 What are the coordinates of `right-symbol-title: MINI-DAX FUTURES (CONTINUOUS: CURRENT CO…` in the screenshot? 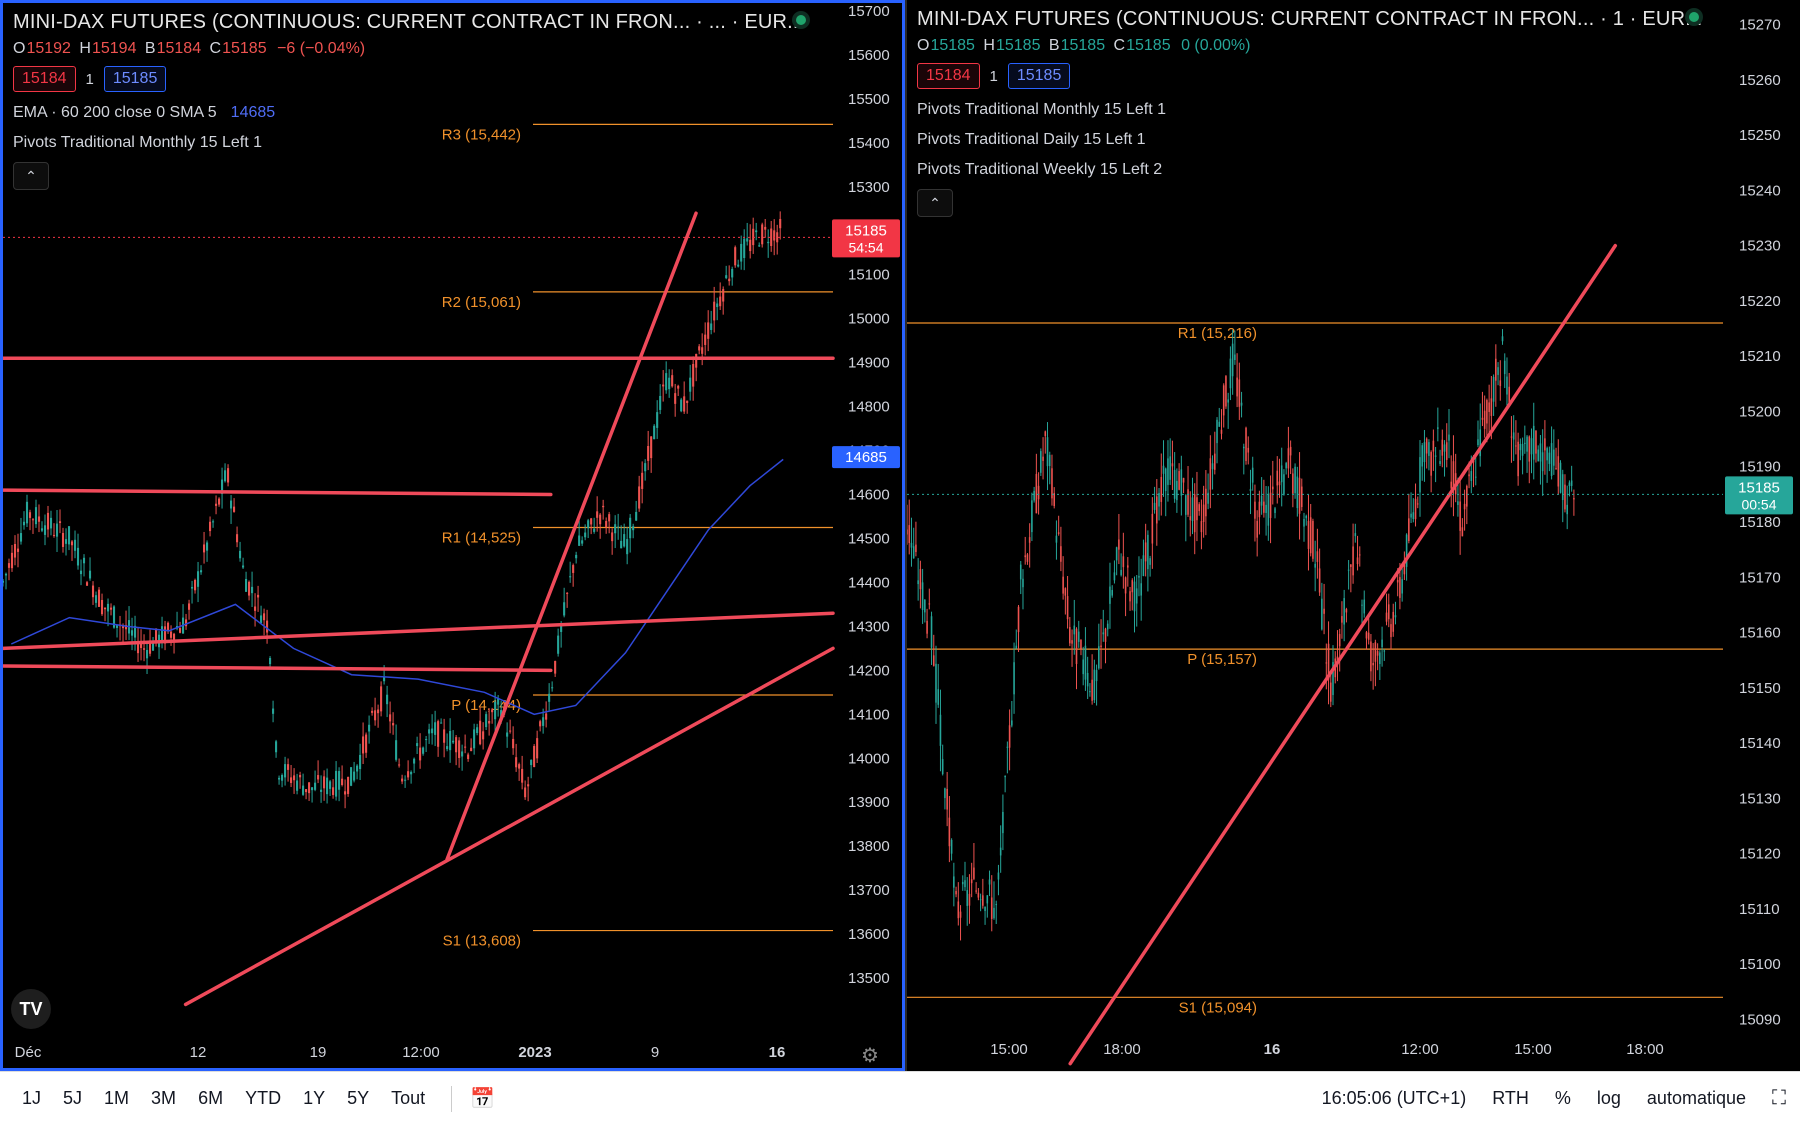 It's located at (1310, 19).